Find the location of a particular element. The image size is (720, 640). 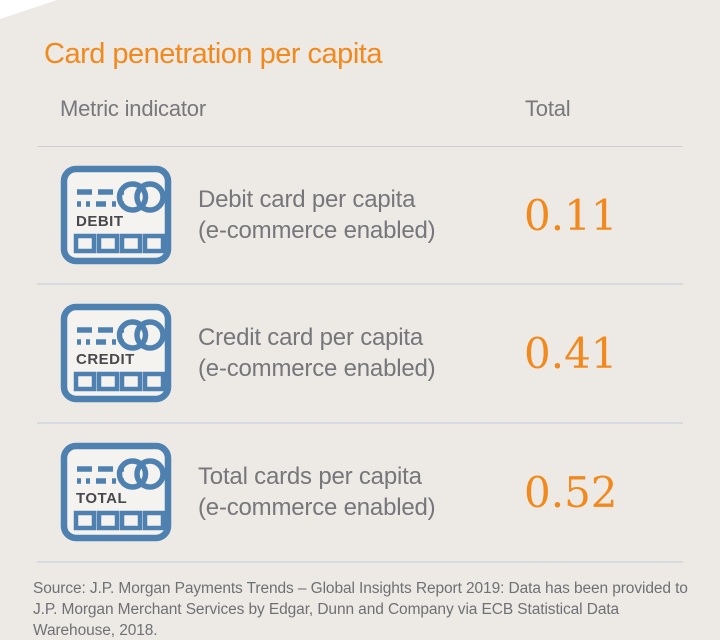

metric-value: 0.41 is located at coordinates (571, 353).